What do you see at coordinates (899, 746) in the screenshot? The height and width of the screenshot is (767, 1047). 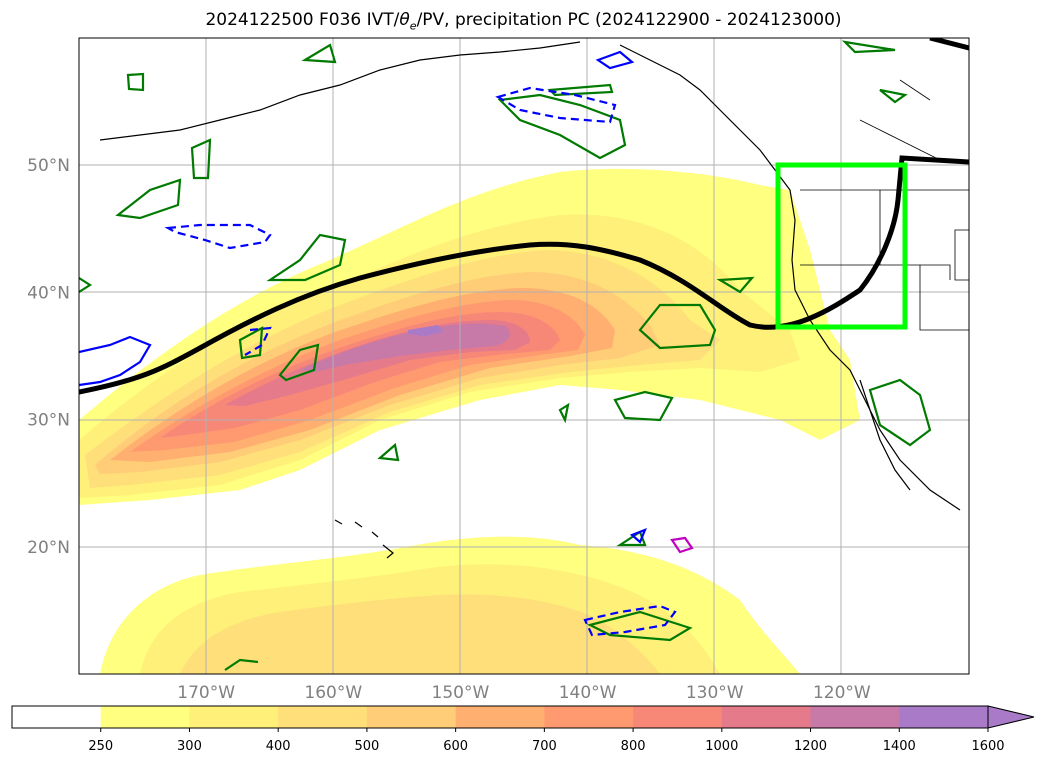 I see `colorbar-label: 1400` at bounding box center [899, 746].